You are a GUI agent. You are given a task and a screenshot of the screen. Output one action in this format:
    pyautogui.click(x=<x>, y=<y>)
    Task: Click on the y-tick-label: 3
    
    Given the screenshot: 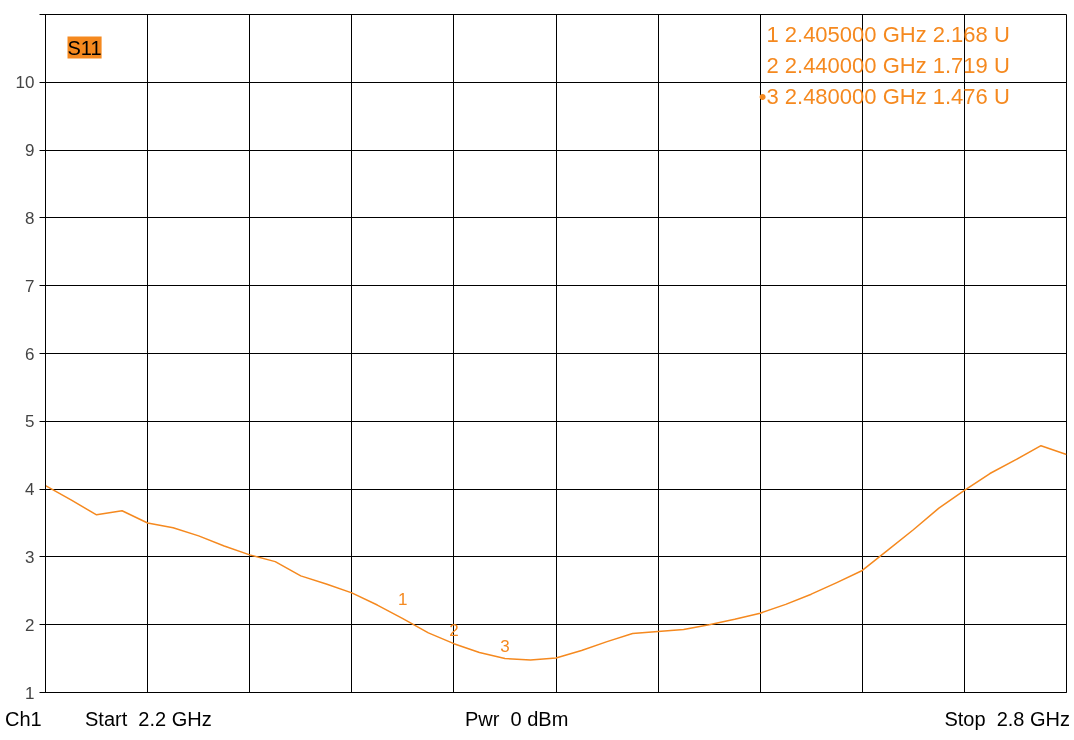 What is the action you would take?
    pyautogui.click(x=30, y=557)
    